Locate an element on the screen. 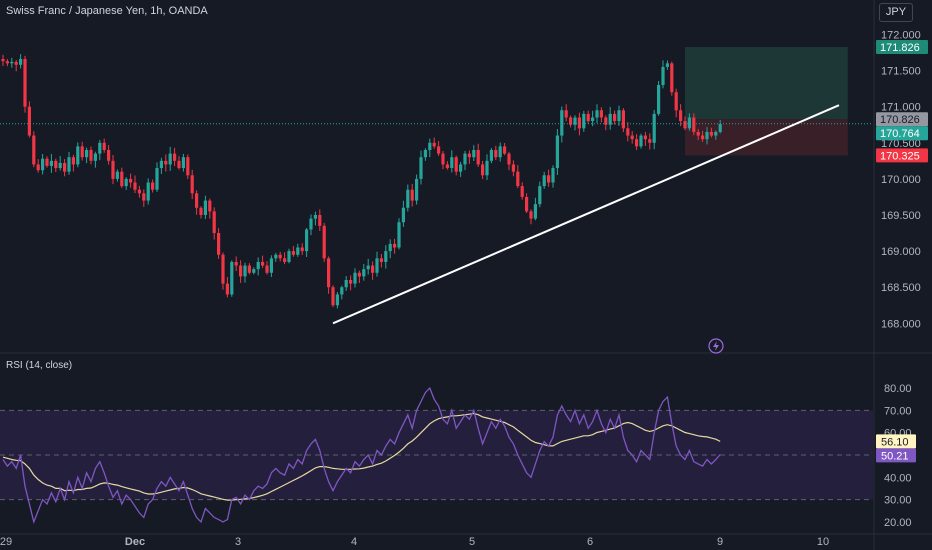 This screenshot has width=932, height=550. time-tick-label: 5 is located at coordinates (472, 542).